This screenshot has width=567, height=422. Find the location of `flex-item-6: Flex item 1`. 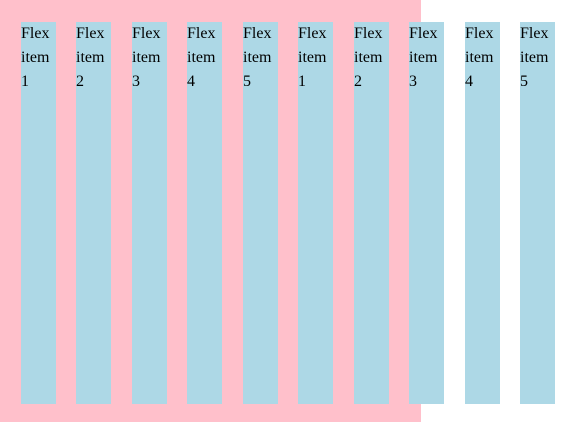

flex-item-6: Flex item 1 is located at coordinates (315, 213).